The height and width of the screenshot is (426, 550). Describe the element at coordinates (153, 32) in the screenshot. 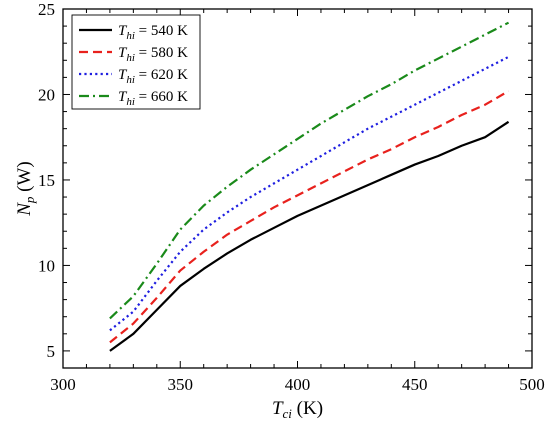

I see `legend-entry: Thi = 540 K` at that location.